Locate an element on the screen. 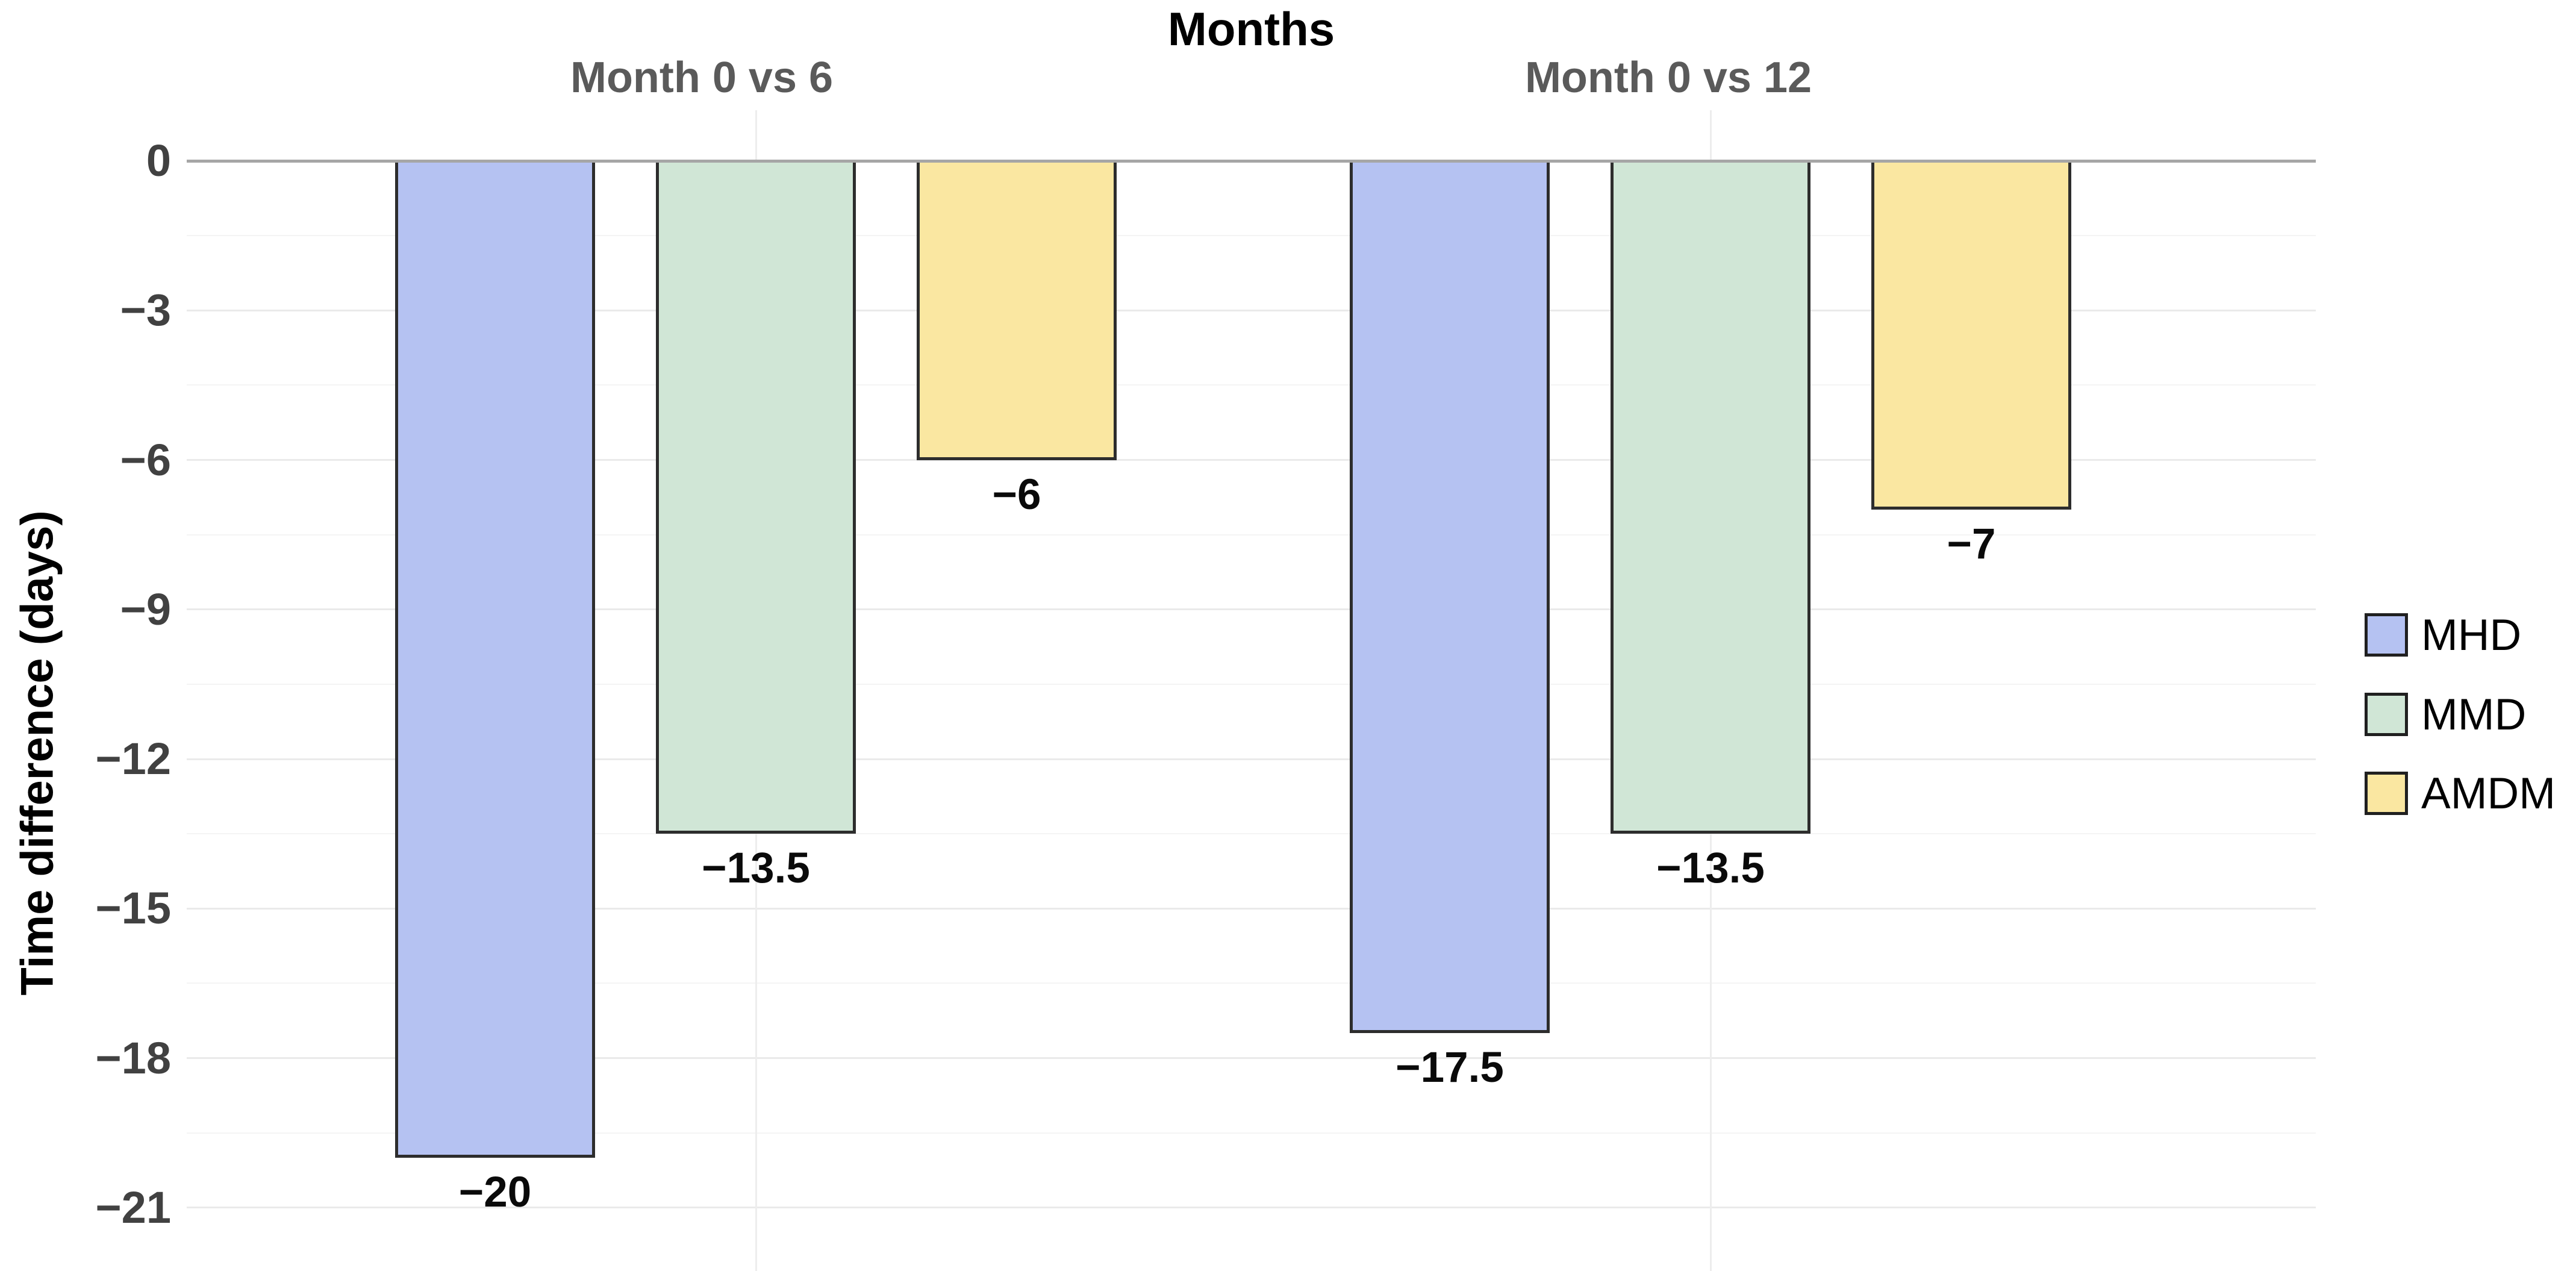 The width and height of the screenshot is (2576, 1271). legend-label-mhd: MHD is located at coordinates (2471, 635).